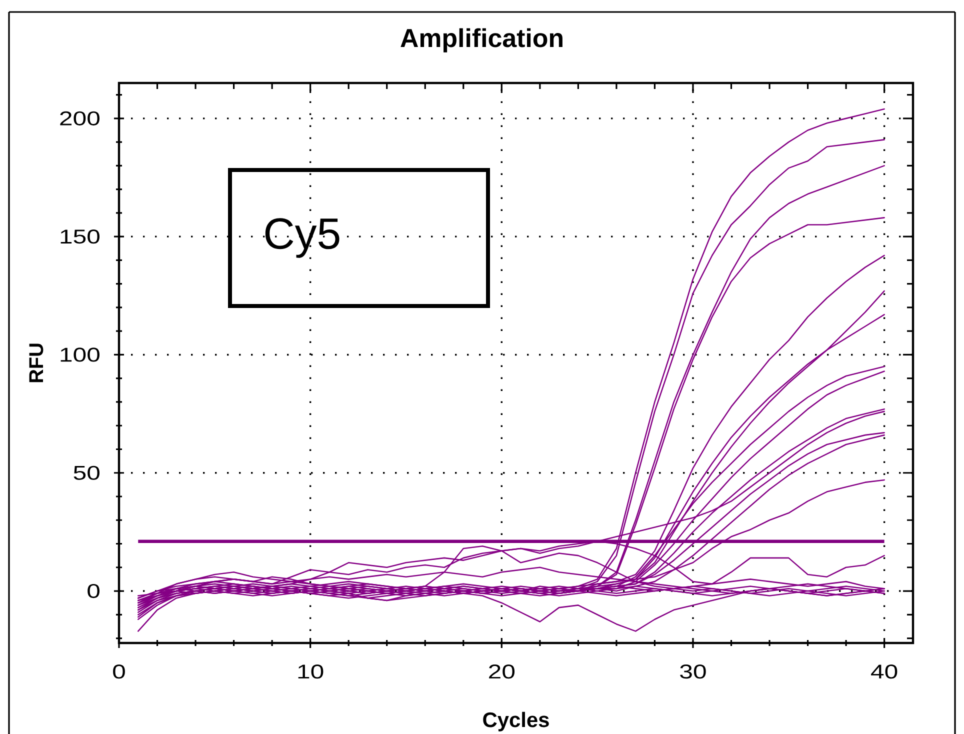 The height and width of the screenshot is (734, 964). What do you see at coordinates (884, 671) in the screenshot?
I see `x-tick-label: 40` at bounding box center [884, 671].